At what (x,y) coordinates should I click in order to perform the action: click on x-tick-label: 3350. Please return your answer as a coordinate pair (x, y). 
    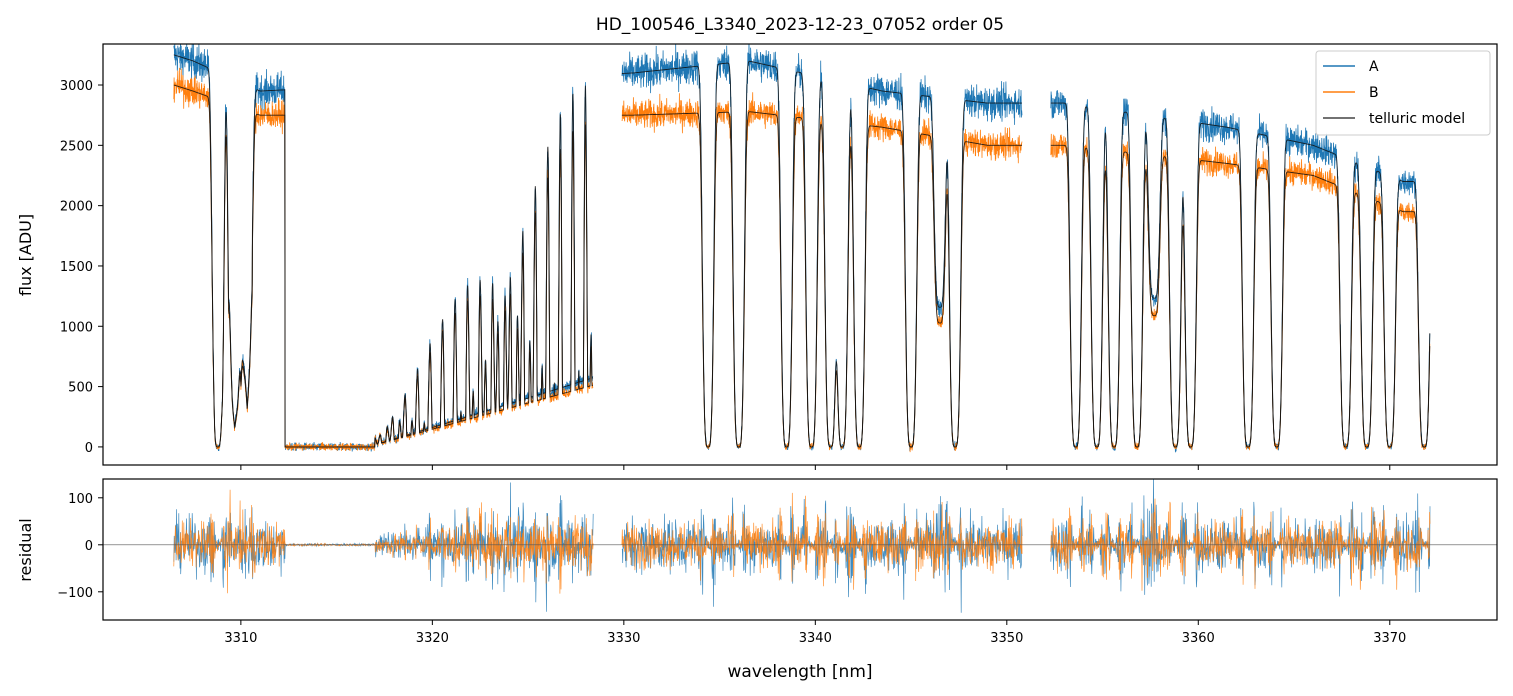
    Looking at the image, I should click on (1006, 638).